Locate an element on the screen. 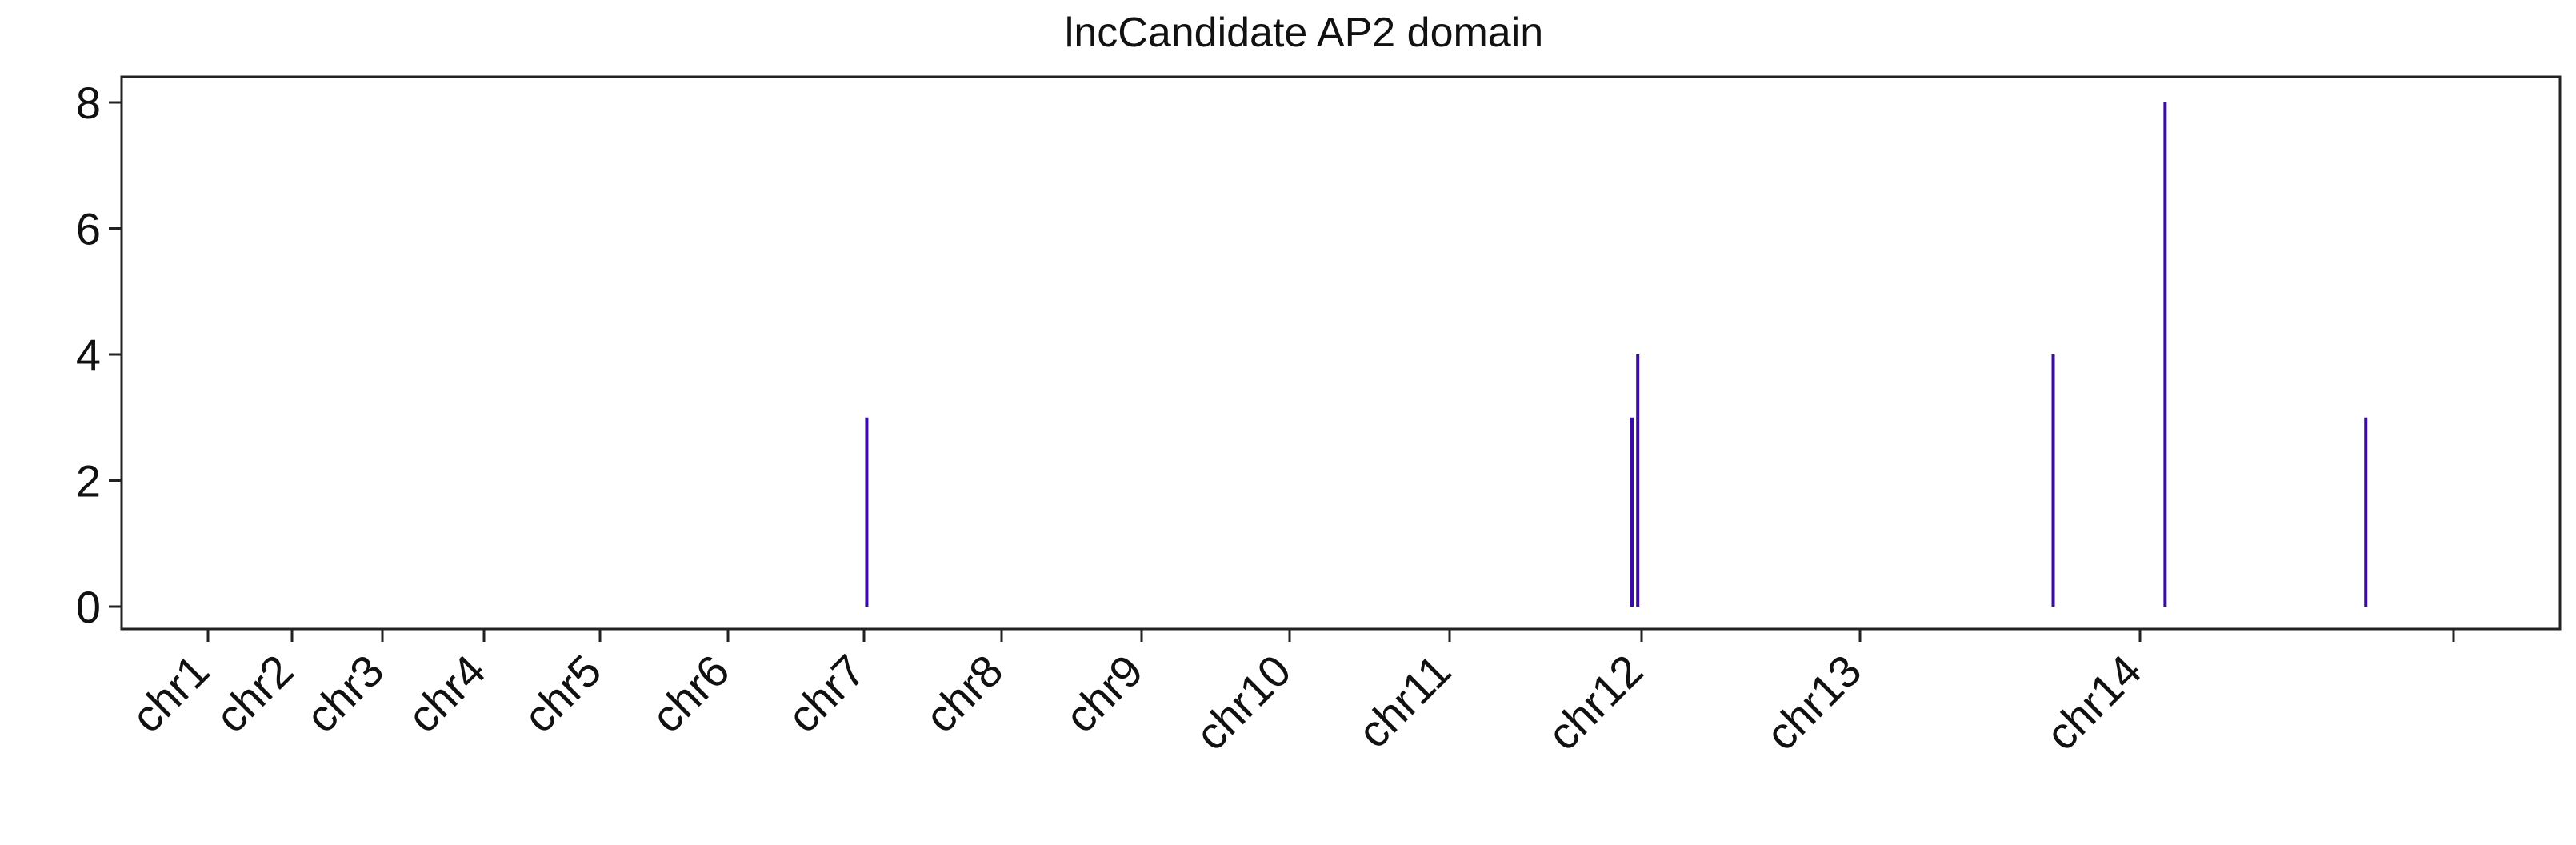  x-tick-label: chr6 is located at coordinates (690, 694).